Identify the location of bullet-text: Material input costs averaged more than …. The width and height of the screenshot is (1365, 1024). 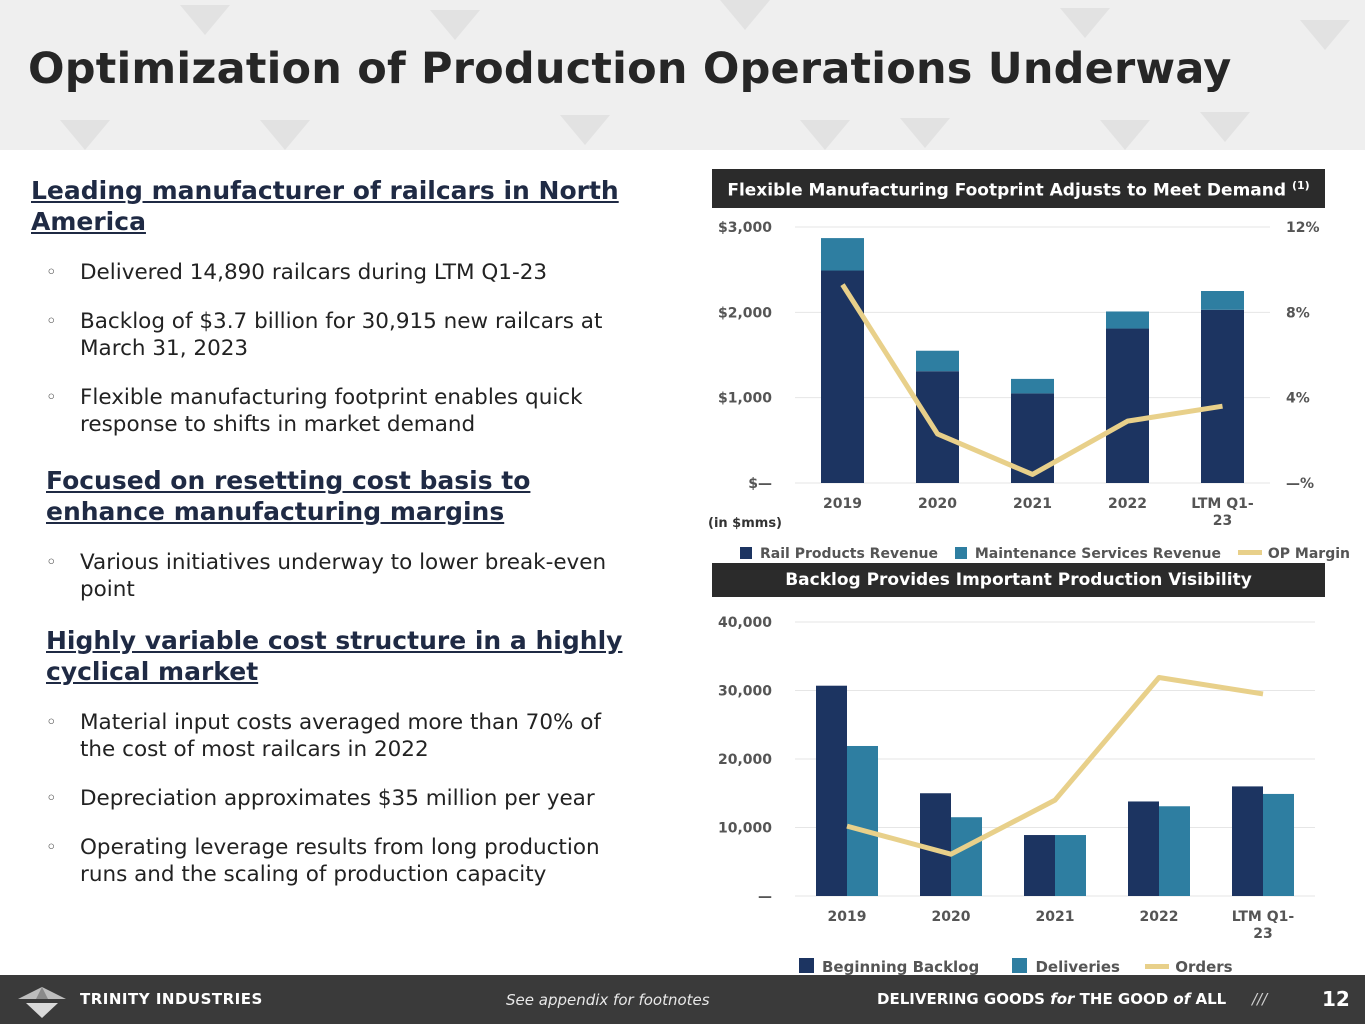
(341, 722).